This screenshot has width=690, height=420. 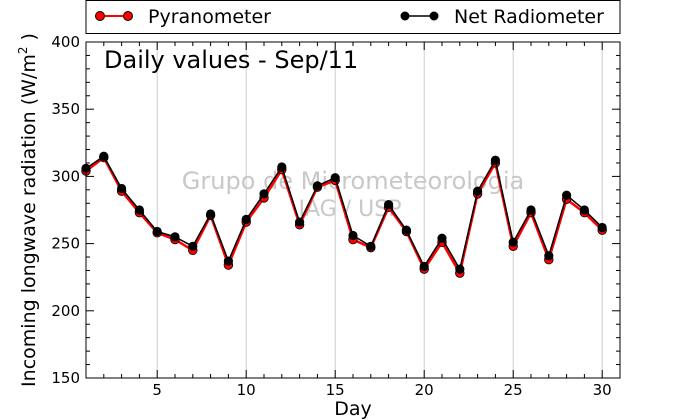 I want to click on y-tick-label: 350, so click(x=65, y=109).